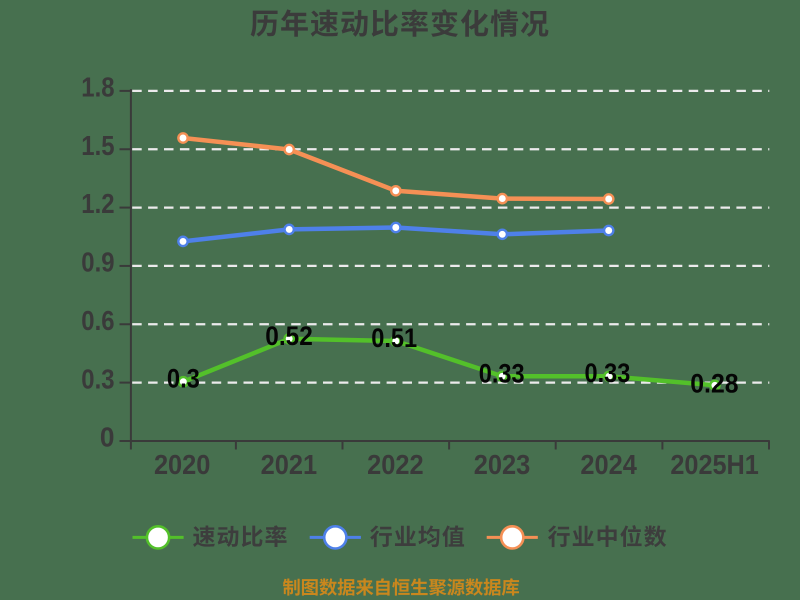 The height and width of the screenshot is (600, 800). What do you see at coordinates (107, 437) in the screenshot?
I see `svg-text: 0` at bounding box center [107, 437].